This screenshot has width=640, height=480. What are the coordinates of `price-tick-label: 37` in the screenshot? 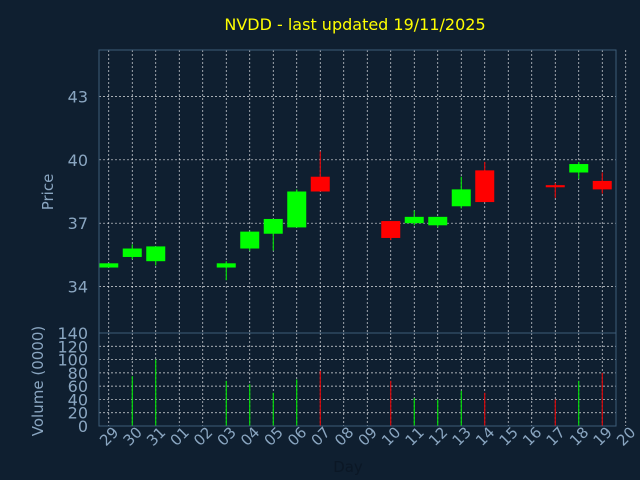 It's located at (78, 223).